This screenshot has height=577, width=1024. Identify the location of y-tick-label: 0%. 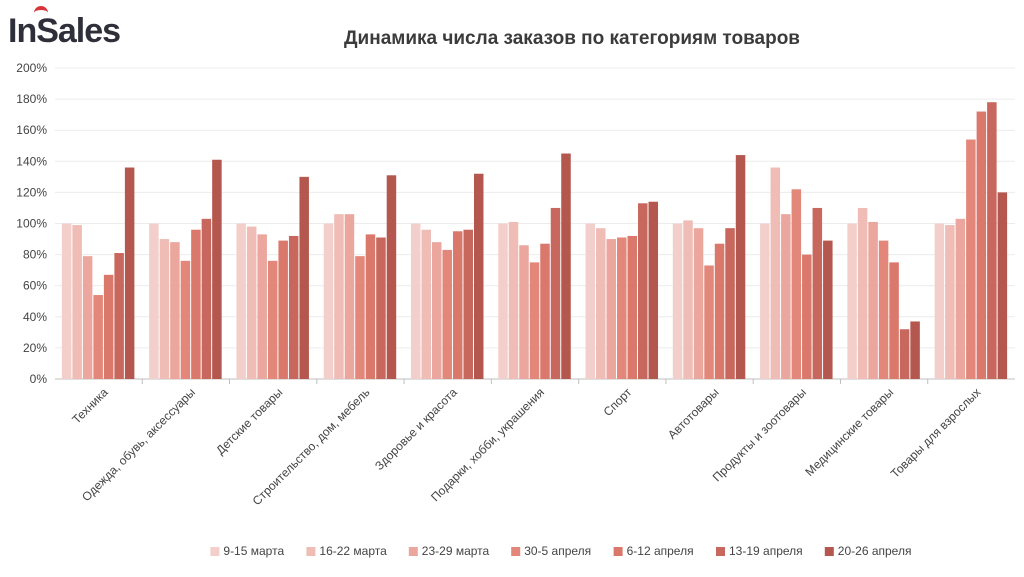
(39, 379).